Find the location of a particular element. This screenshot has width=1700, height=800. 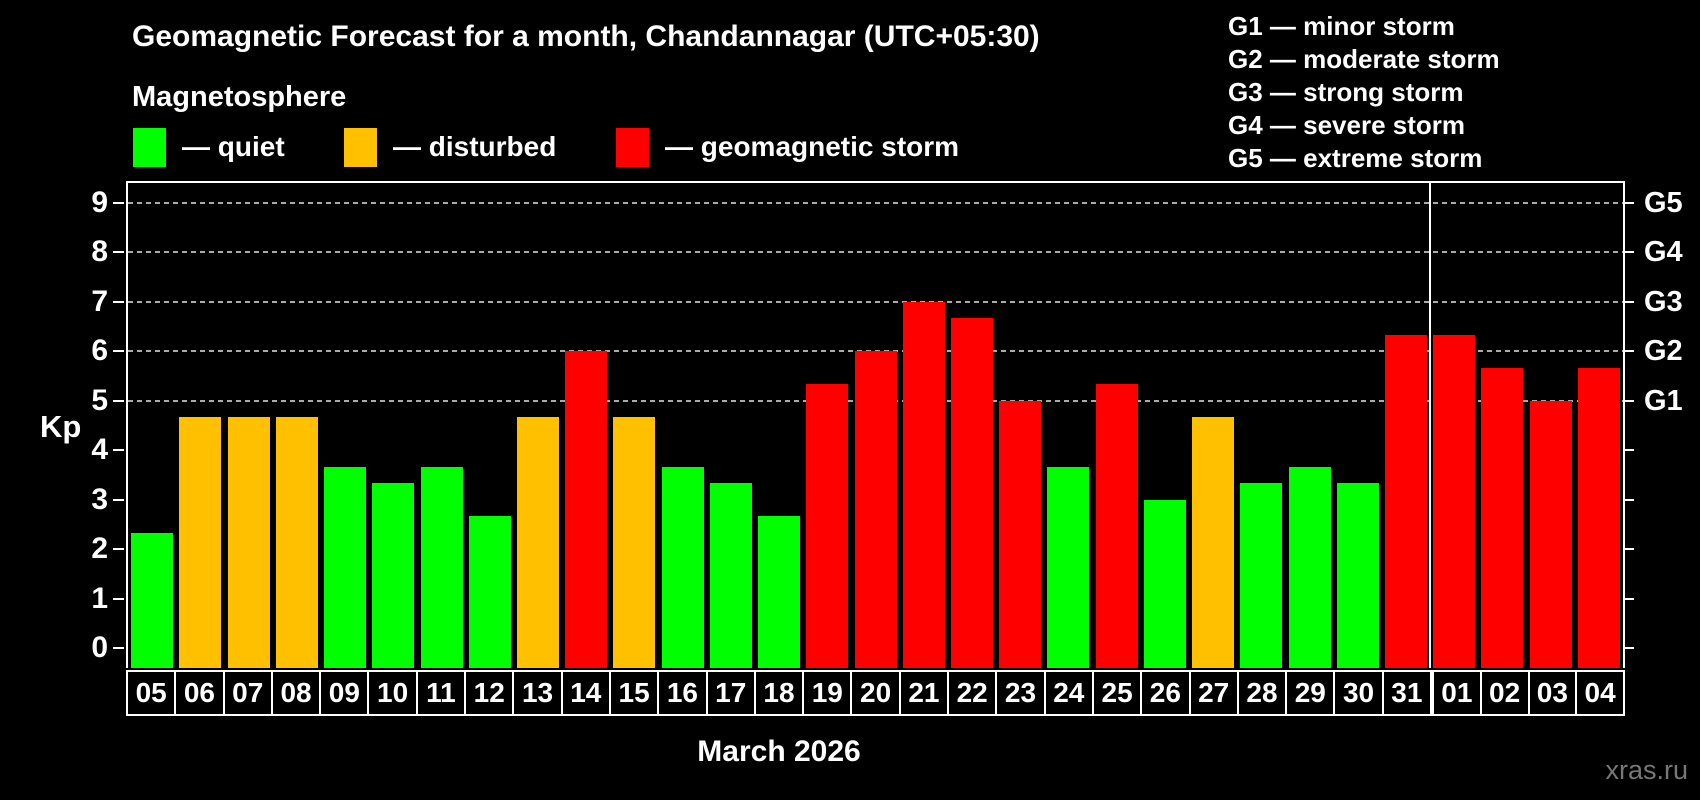

y-axis-label-7: 7 is located at coordinates (99, 301).